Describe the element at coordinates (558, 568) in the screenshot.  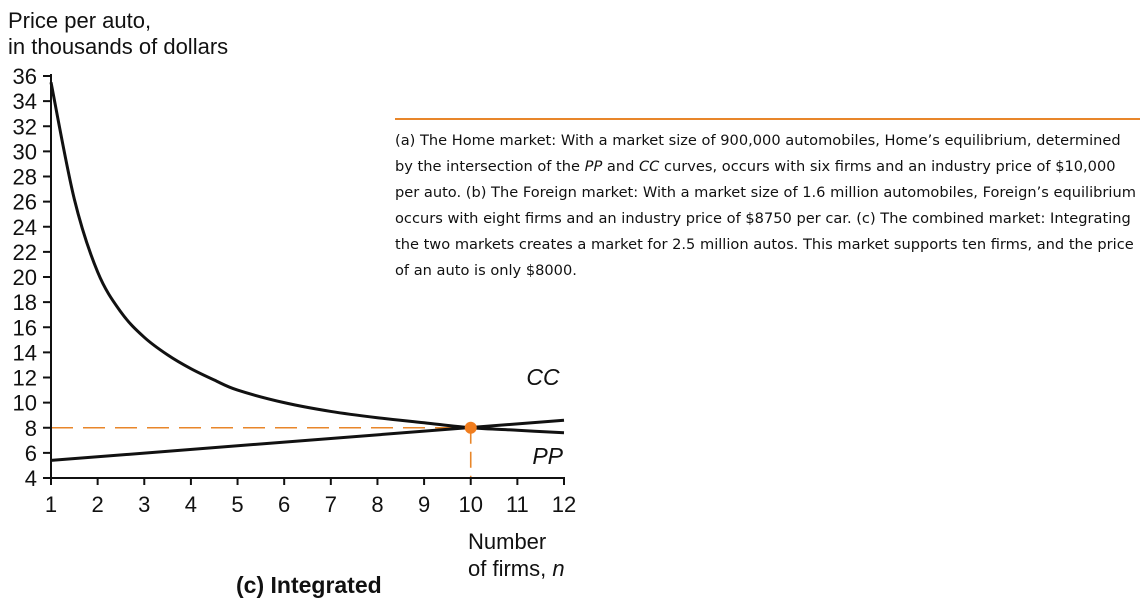
I see `x-axis-label-variable: n` at that location.